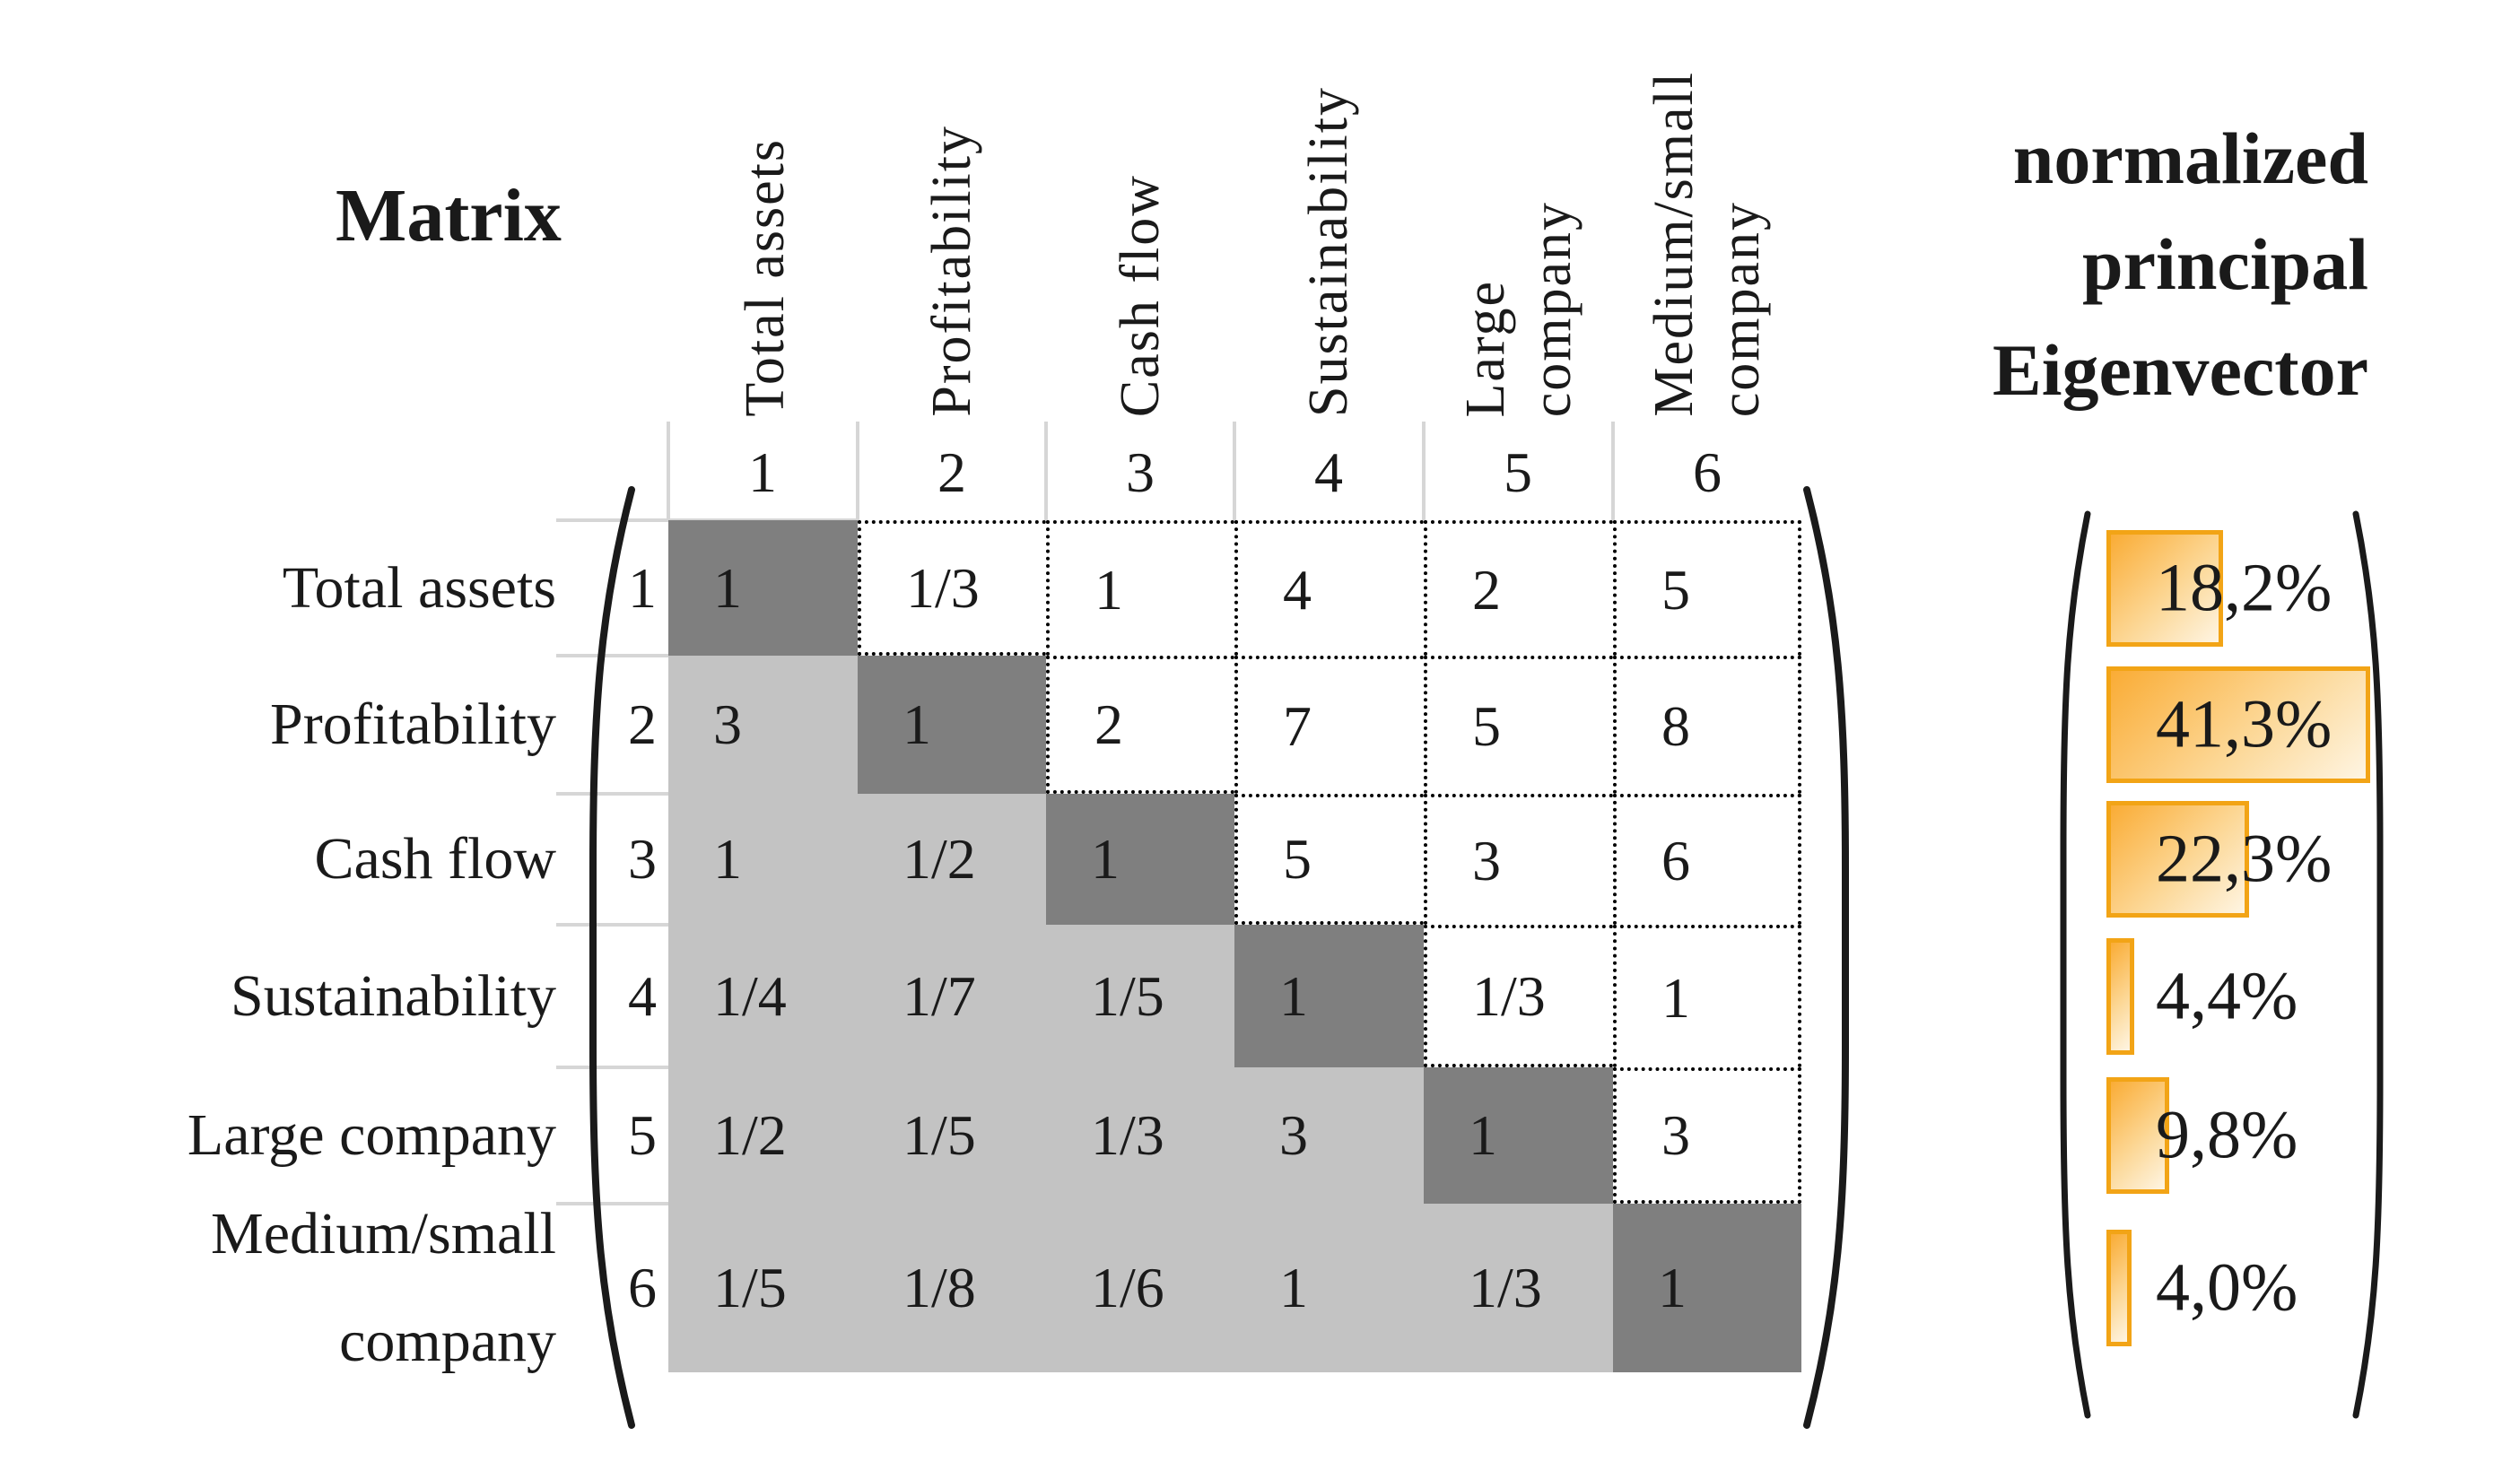 The width and height of the screenshot is (2520, 1462). What do you see at coordinates (2368, 964) in the screenshot?
I see `eigenvector-right-parenthesis` at bounding box center [2368, 964].